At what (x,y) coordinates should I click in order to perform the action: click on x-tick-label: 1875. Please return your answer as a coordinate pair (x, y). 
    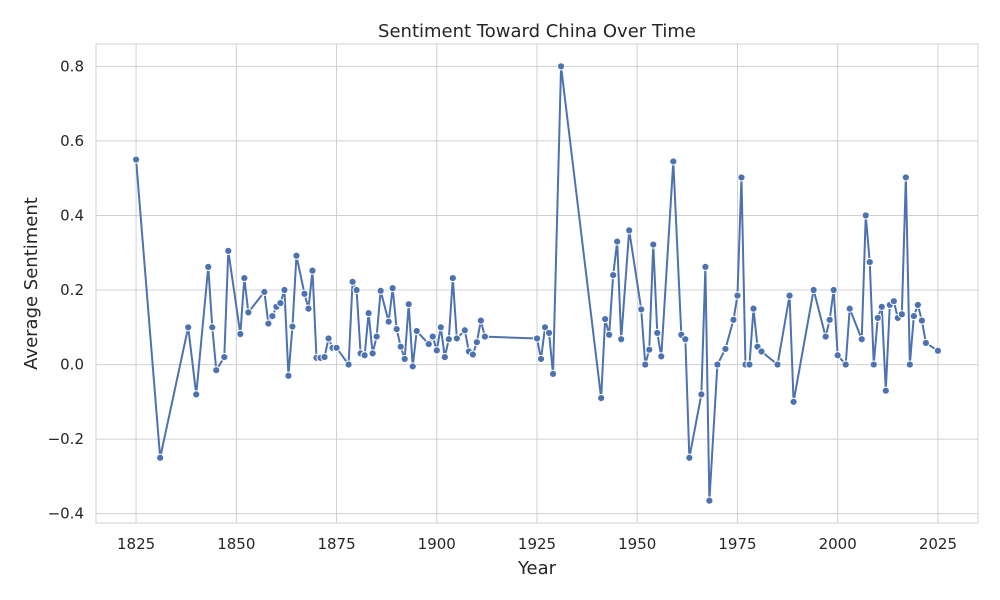
    Looking at the image, I should click on (336, 544).